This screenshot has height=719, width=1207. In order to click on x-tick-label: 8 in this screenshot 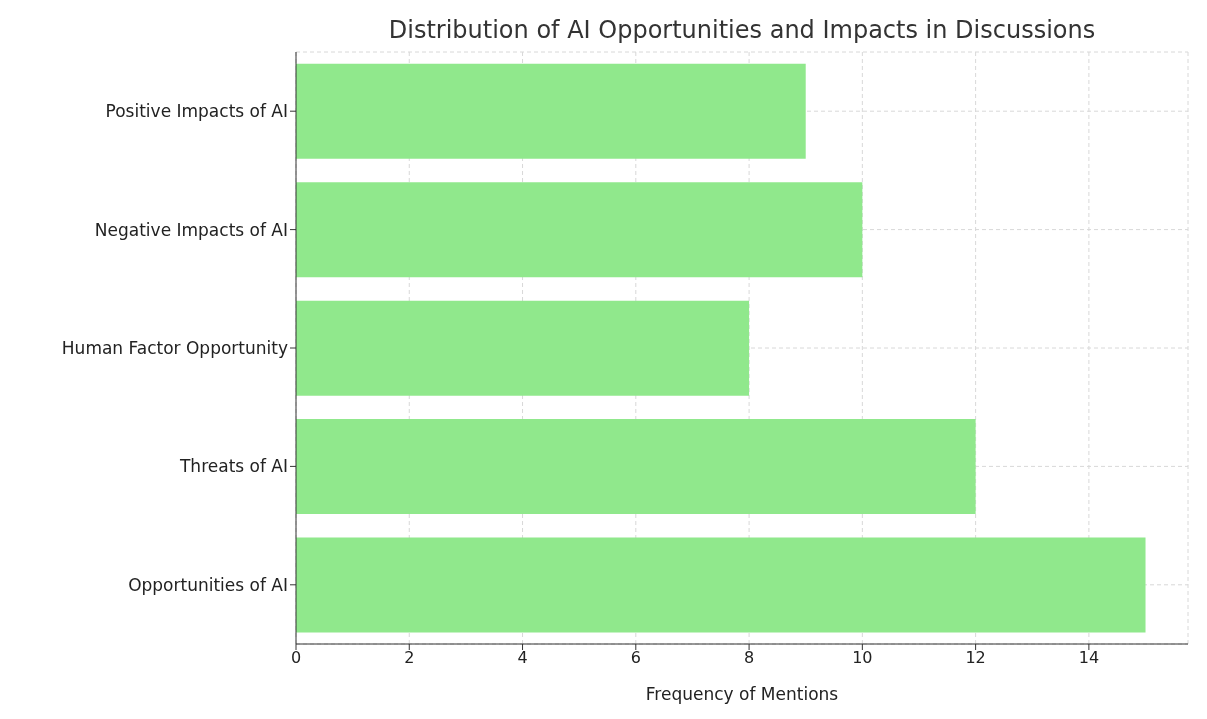, I will do `click(749, 658)`.